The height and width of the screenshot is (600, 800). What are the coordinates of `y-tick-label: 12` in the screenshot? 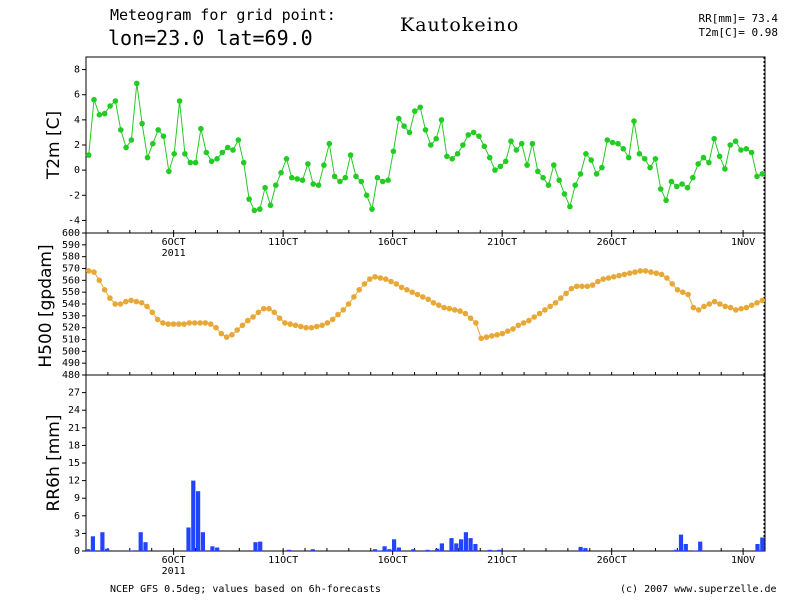 It's located at (74, 481).